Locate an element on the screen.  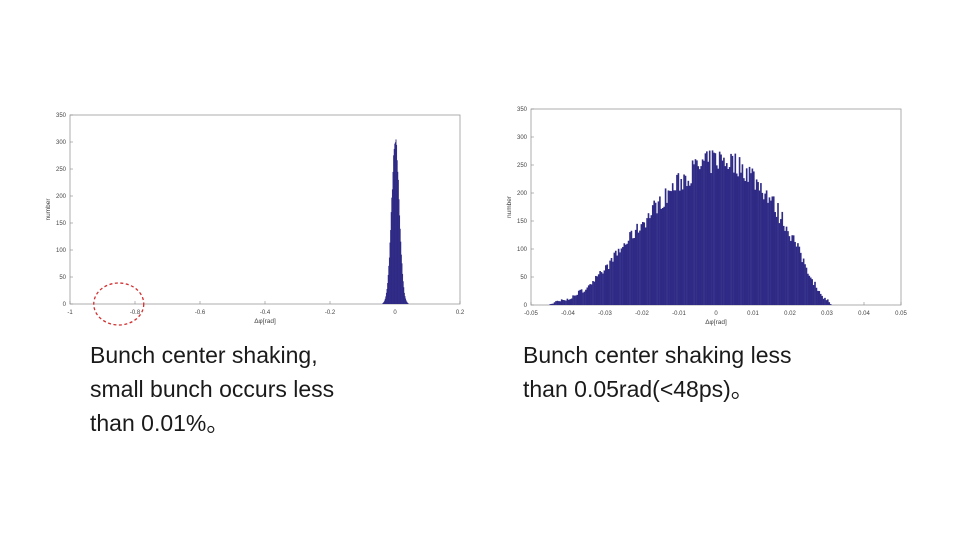
x-tick-label: 0.05 is located at coordinates (901, 314).